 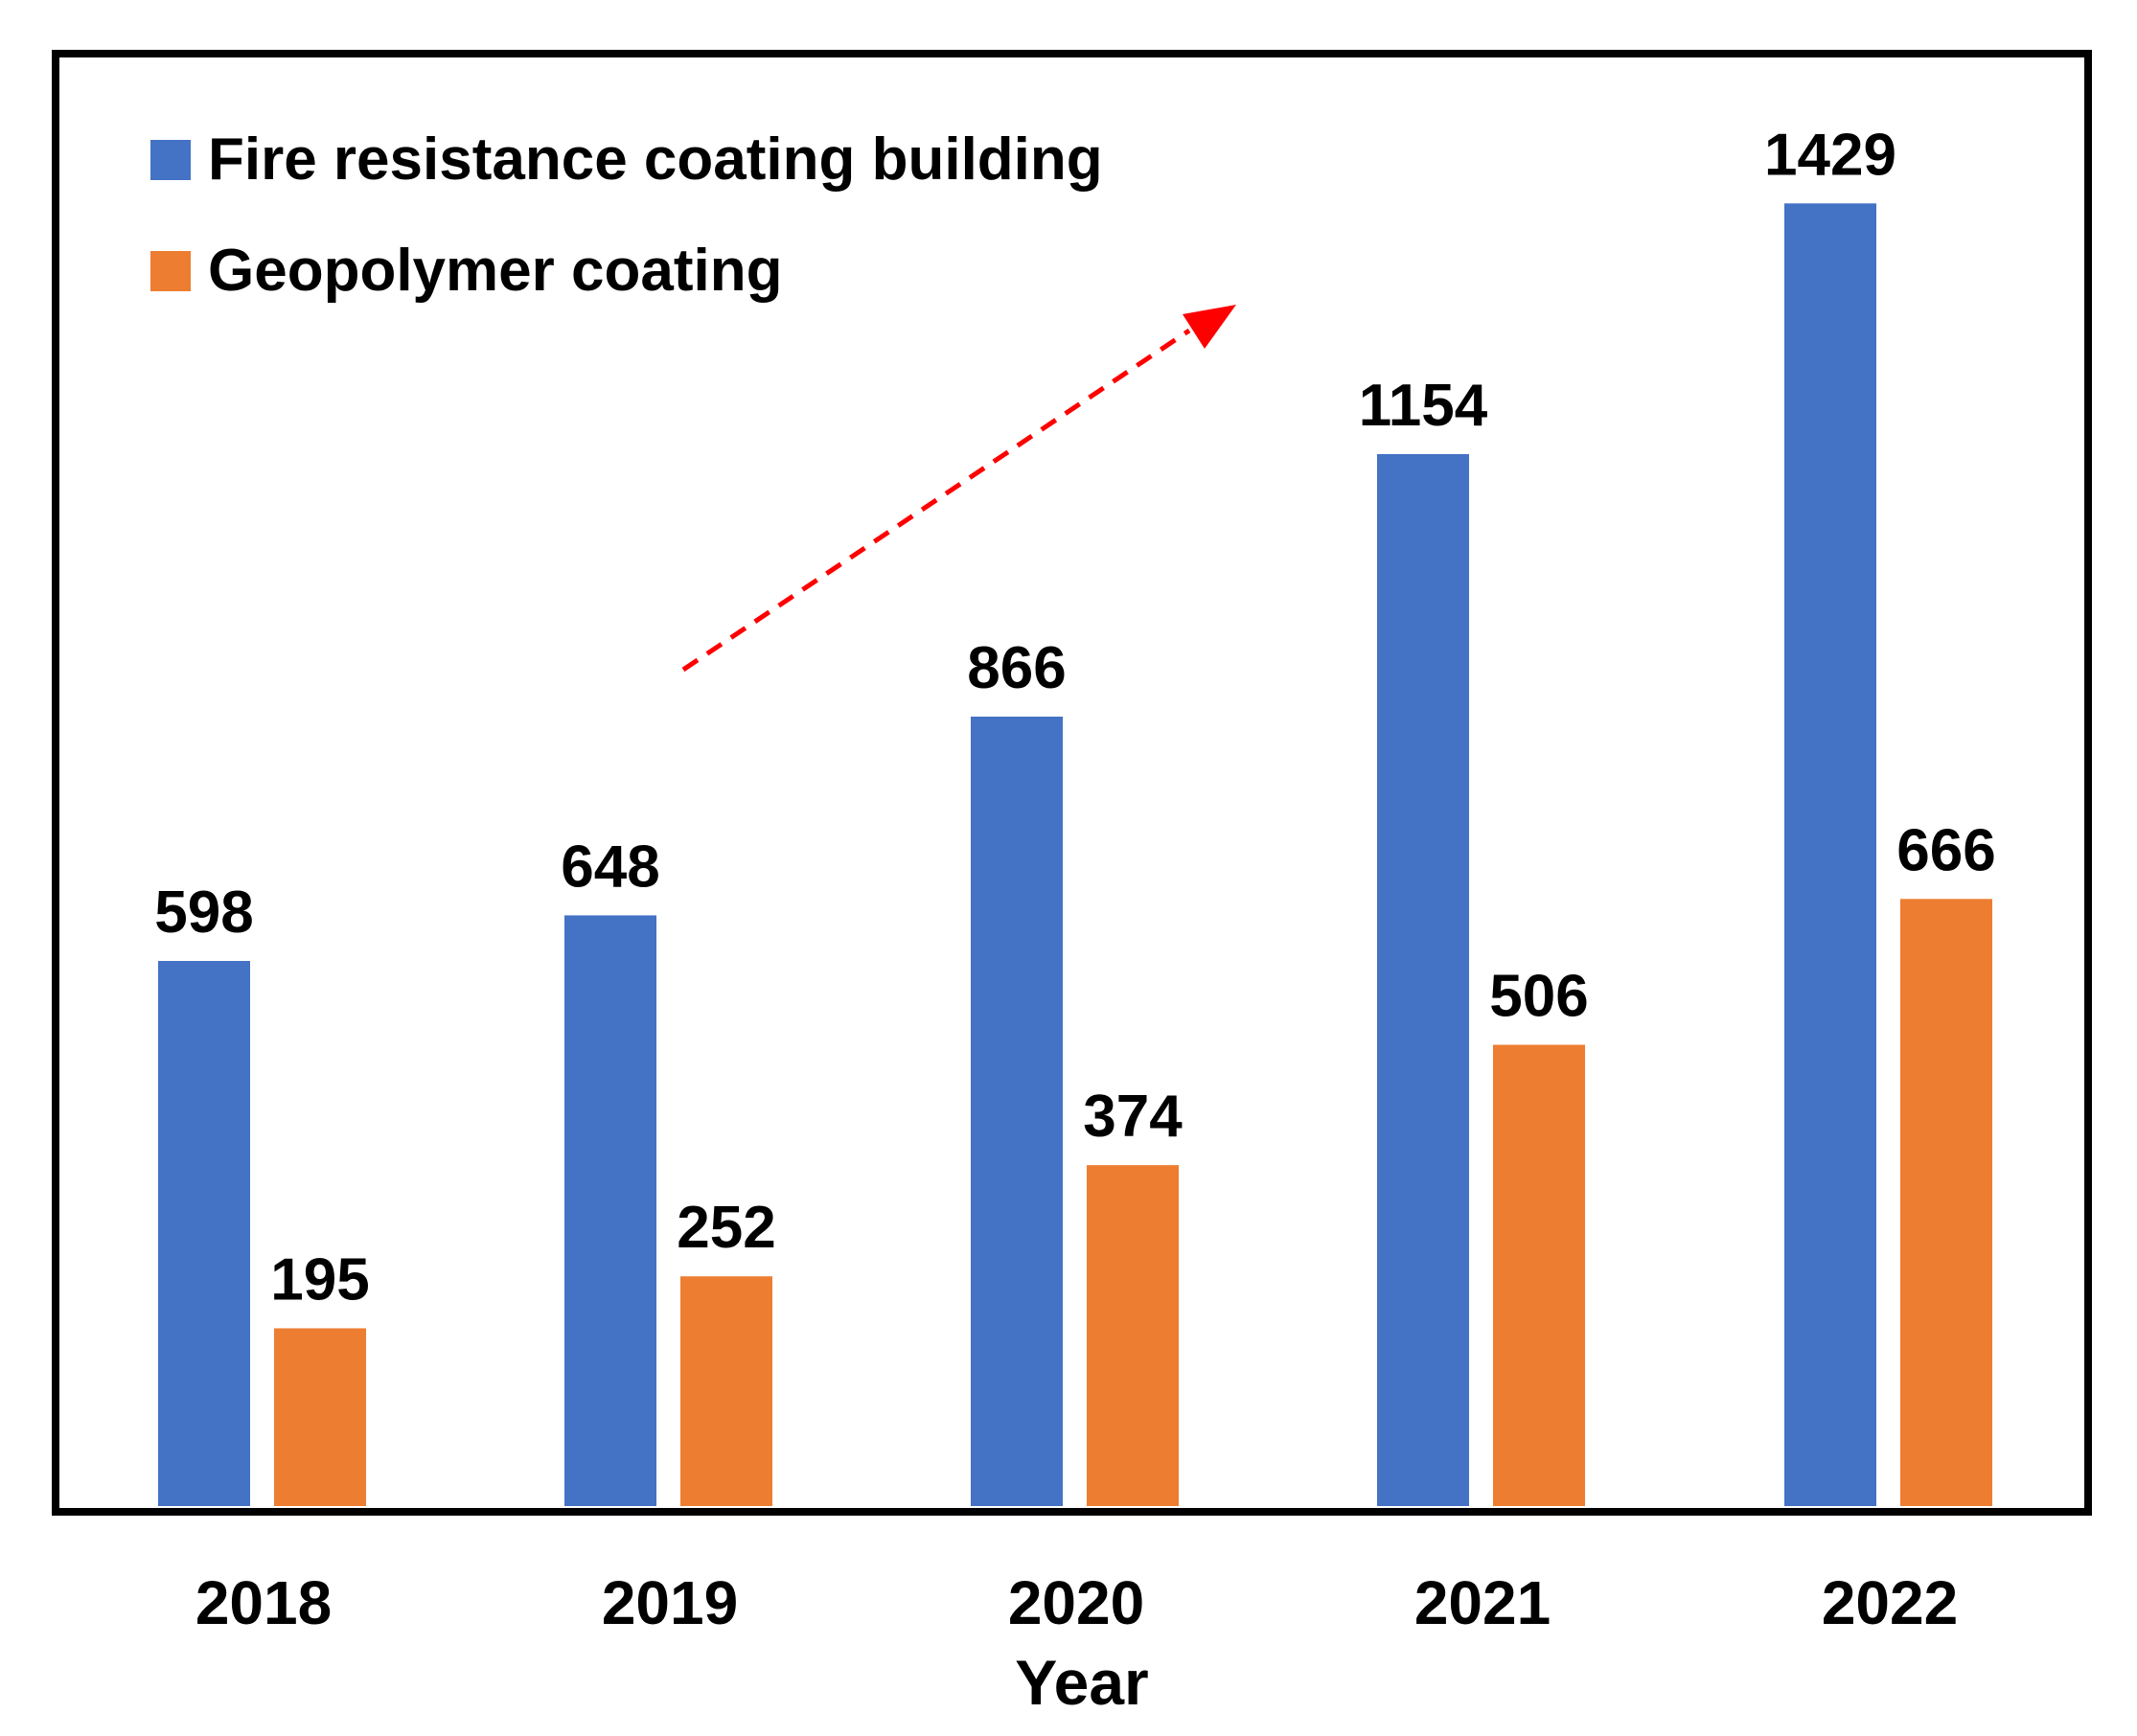 What do you see at coordinates (170, 271) in the screenshot?
I see `legend-swatch-geopolymer` at bounding box center [170, 271].